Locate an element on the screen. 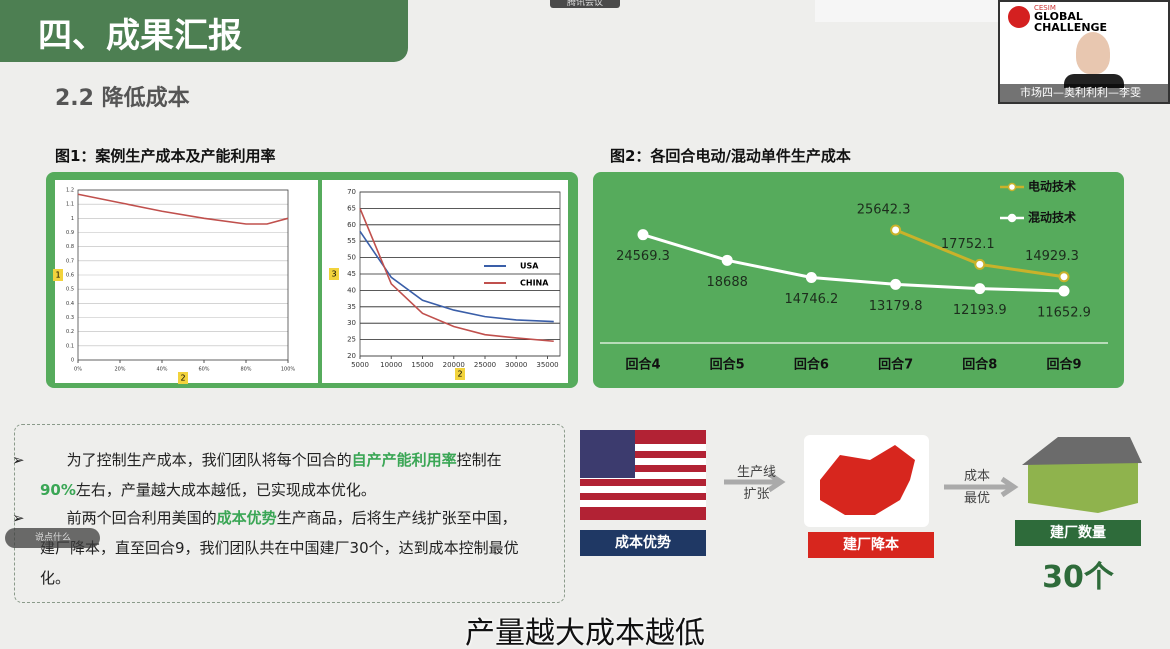 This screenshot has height=649, width=1170. axis-title: 3 is located at coordinates (333, 274).